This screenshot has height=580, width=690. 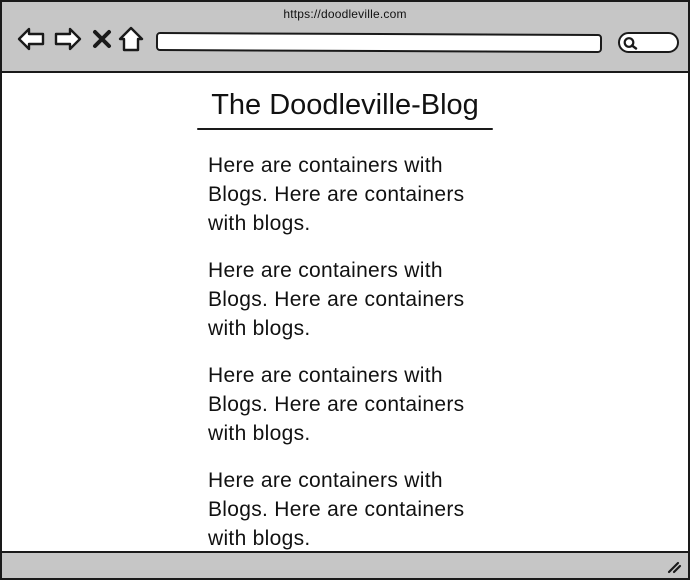 I want to click on browser-toolbar: https://doodleville.com, so click(x=345, y=37).